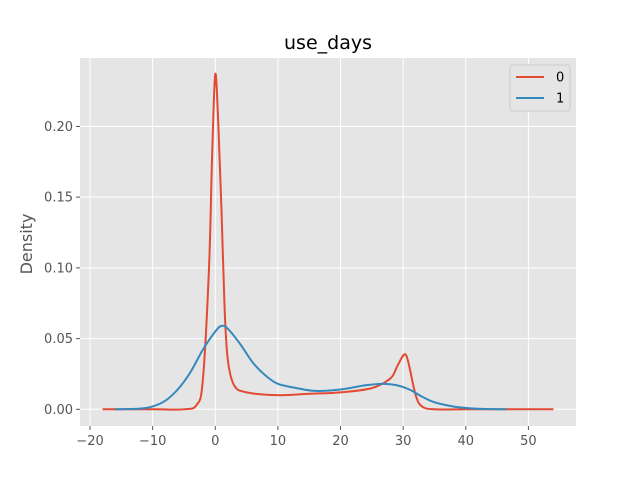 Image resolution: width=640 pixels, height=480 pixels. What do you see at coordinates (58, 268) in the screenshot?
I see `y-tick-label: 0.10` at bounding box center [58, 268].